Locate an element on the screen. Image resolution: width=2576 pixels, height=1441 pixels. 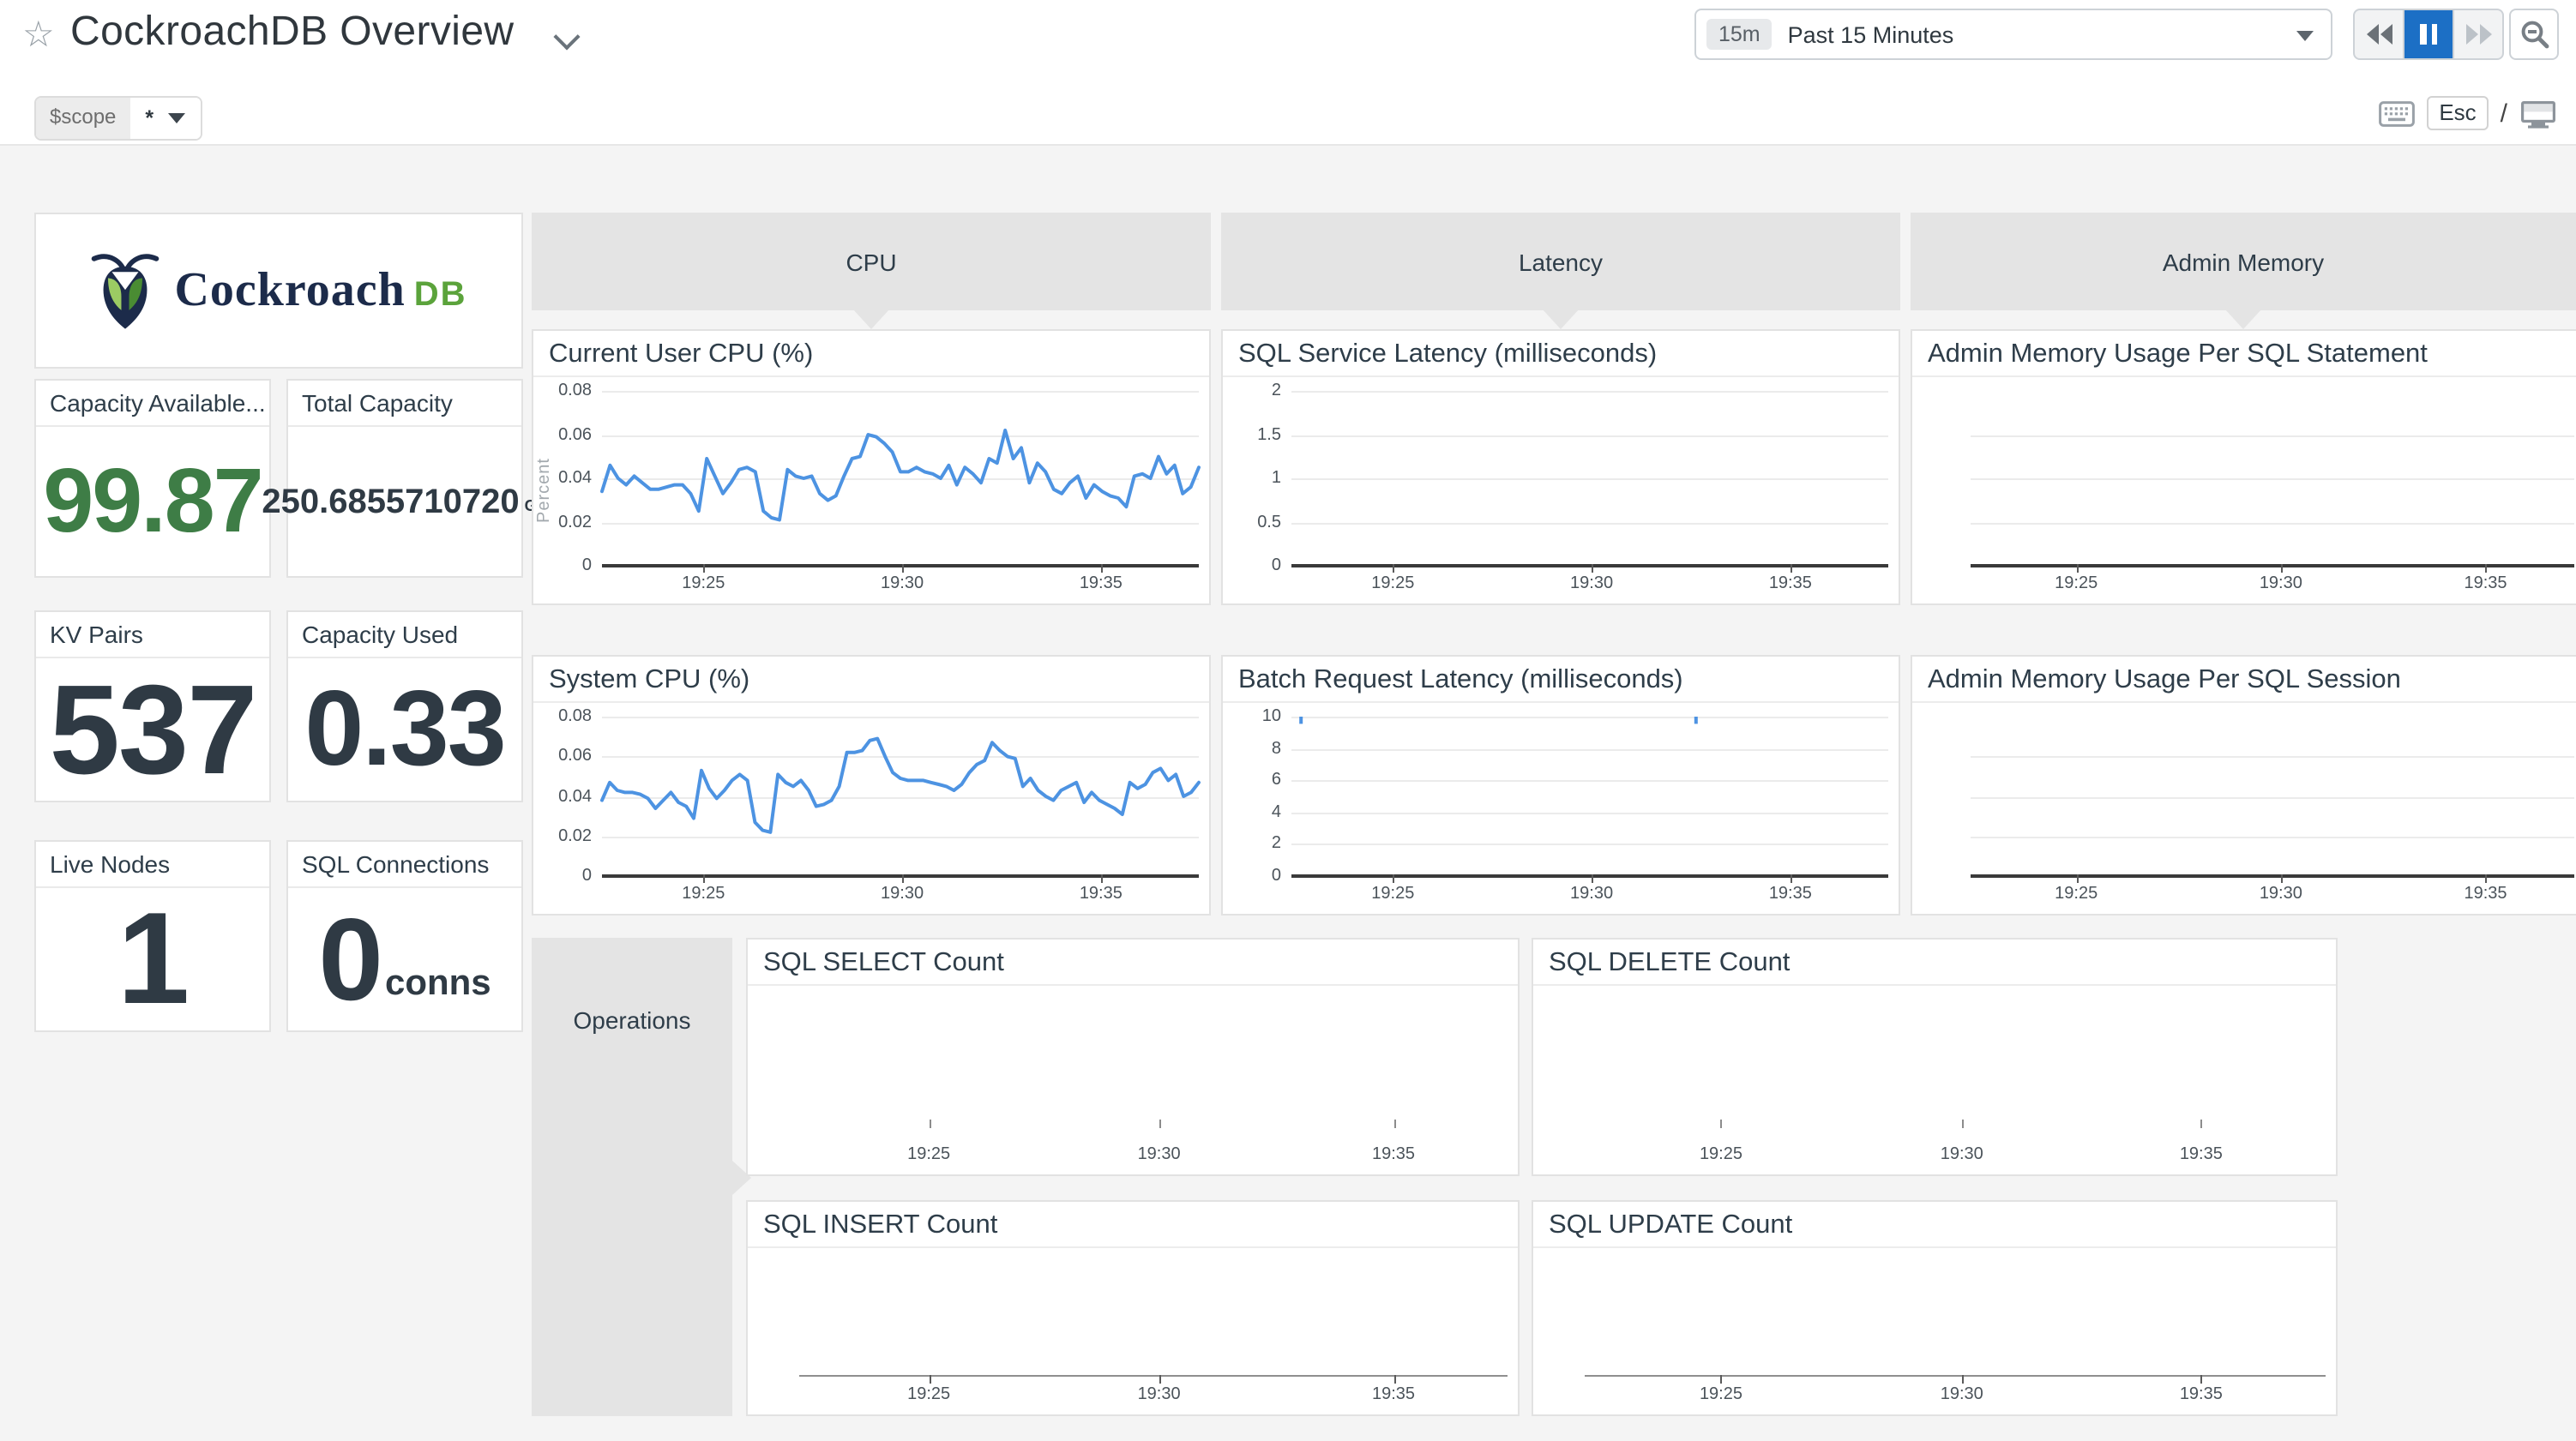
time-range-label: Past 15 Minutes is located at coordinates (1870, 34).